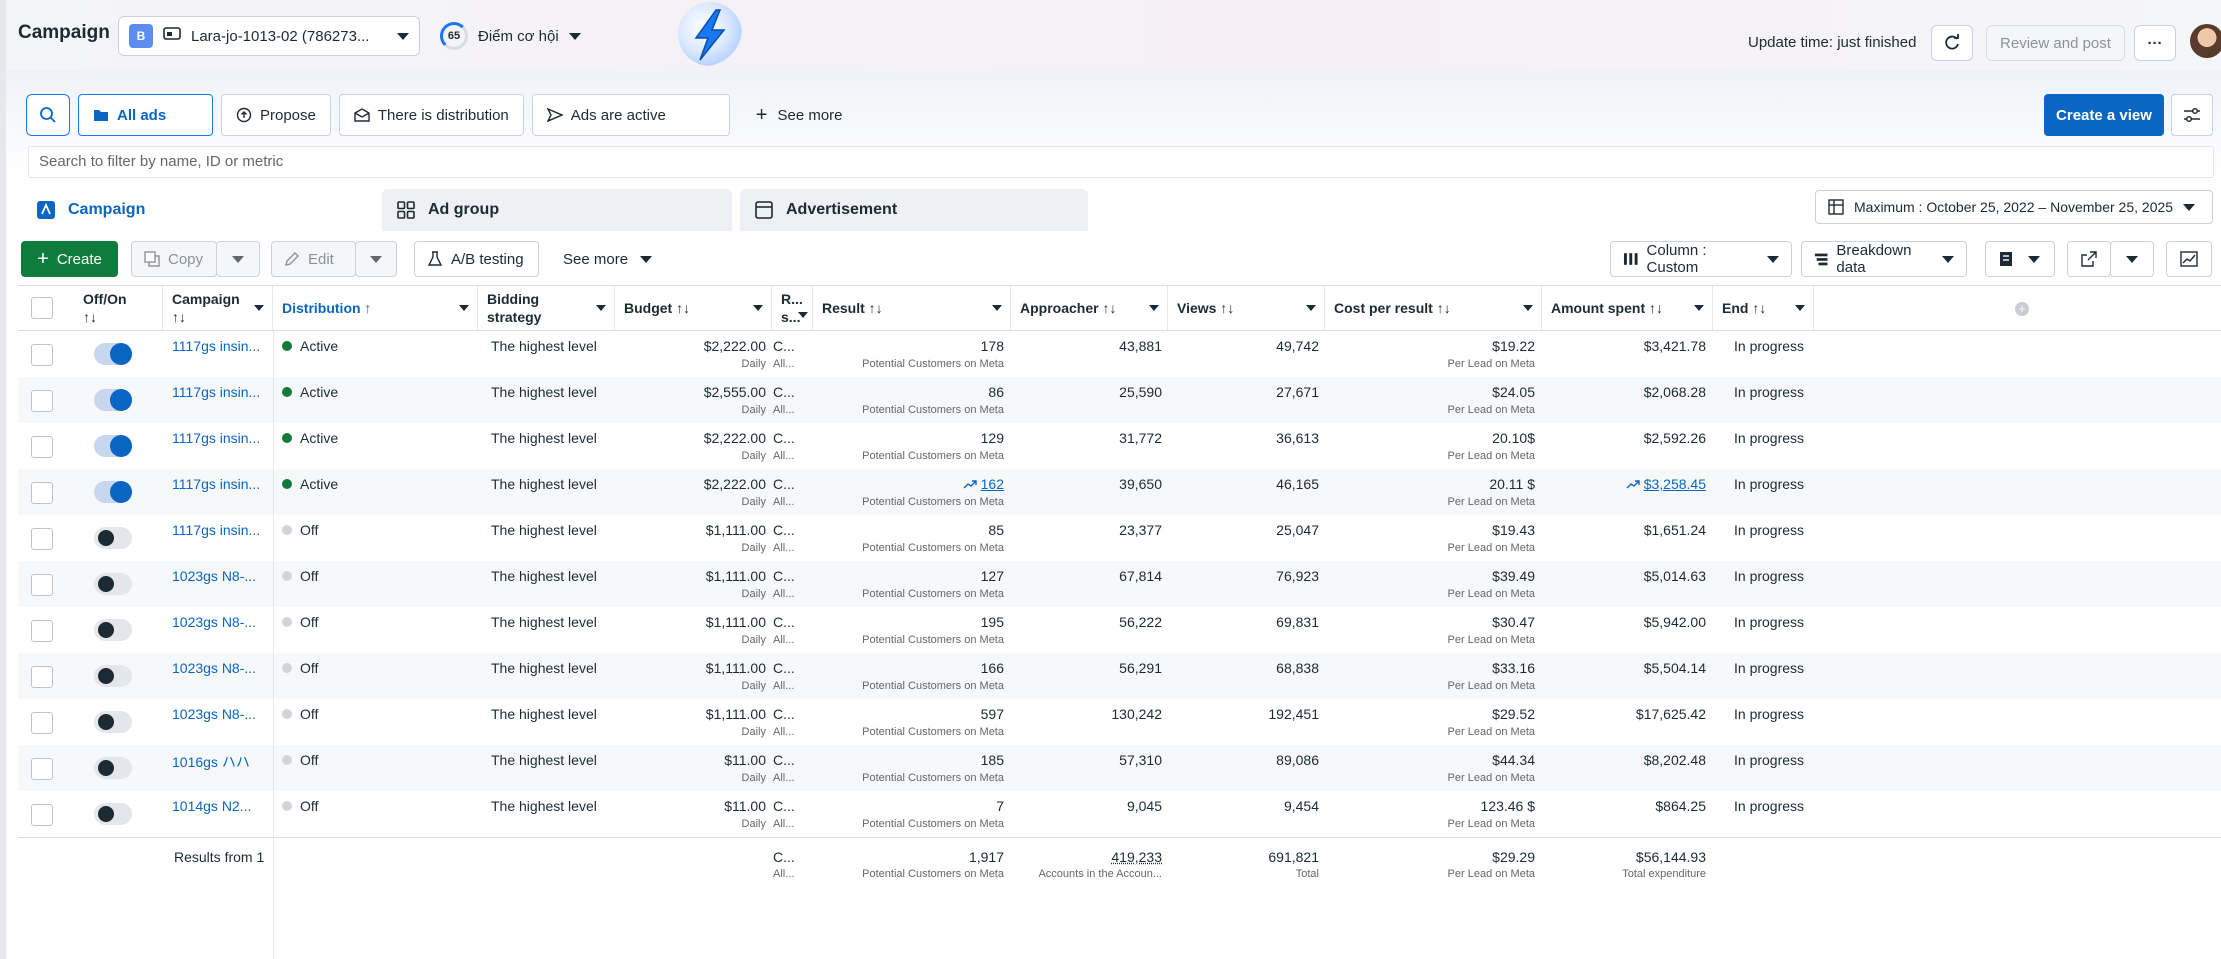  What do you see at coordinates (1244, 857) in the screenshot?
I see `totals-views: 691,821` at bounding box center [1244, 857].